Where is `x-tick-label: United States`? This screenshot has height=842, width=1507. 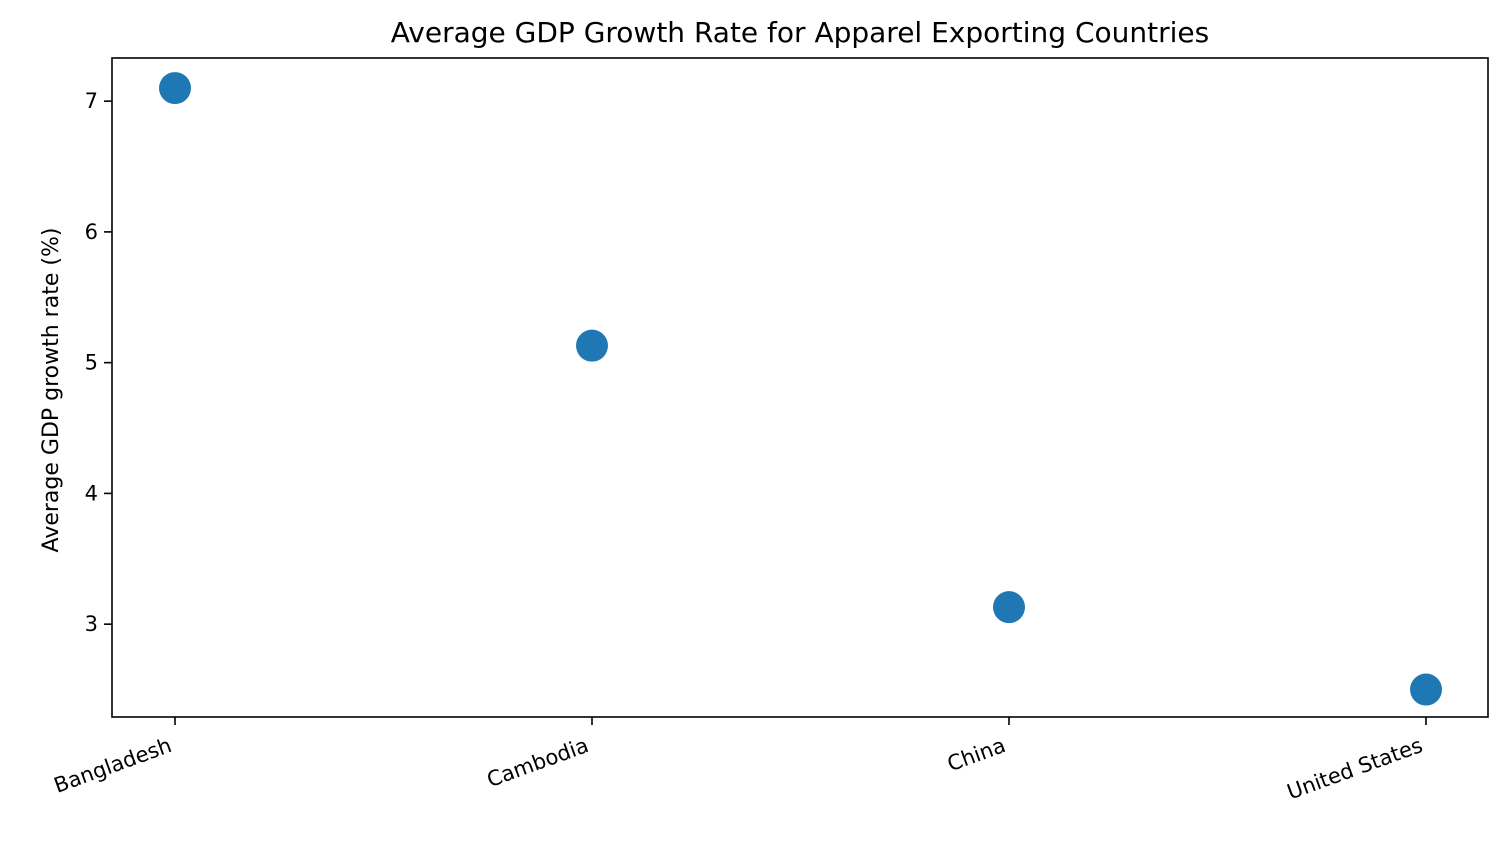
x-tick-label: United States is located at coordinates (1355, 768).